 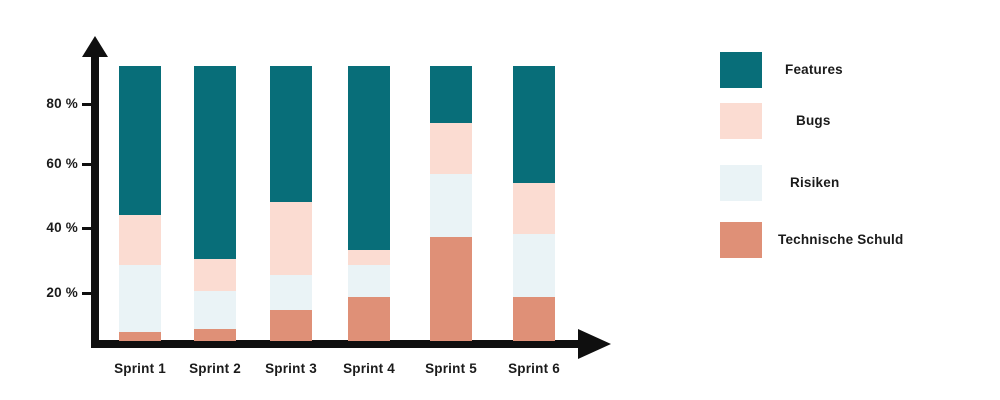 I want to click on x-label: Sprint 4, so click(x=369, y=368).